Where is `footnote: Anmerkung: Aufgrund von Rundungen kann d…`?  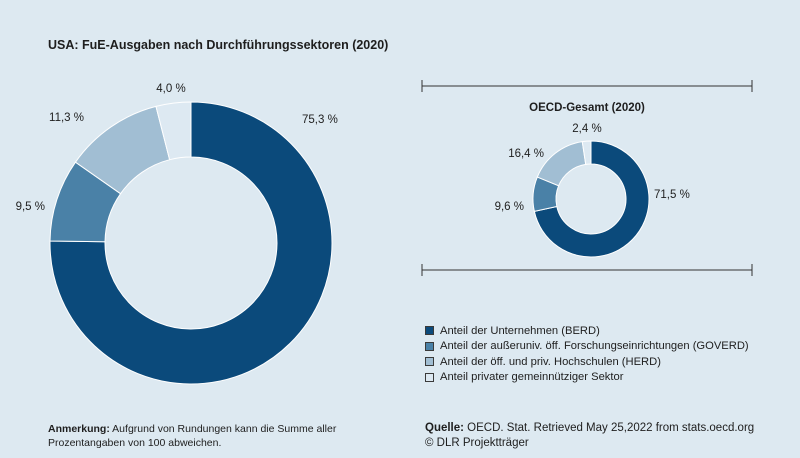 footnote: Anmerkung: Aufgrund von Rundungen kann d… is located at coordinates (213, 436).